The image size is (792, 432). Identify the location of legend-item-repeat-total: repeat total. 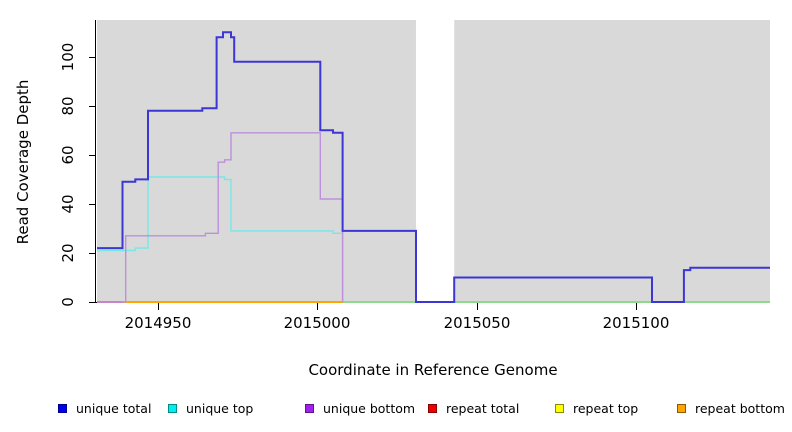
(473, 408).